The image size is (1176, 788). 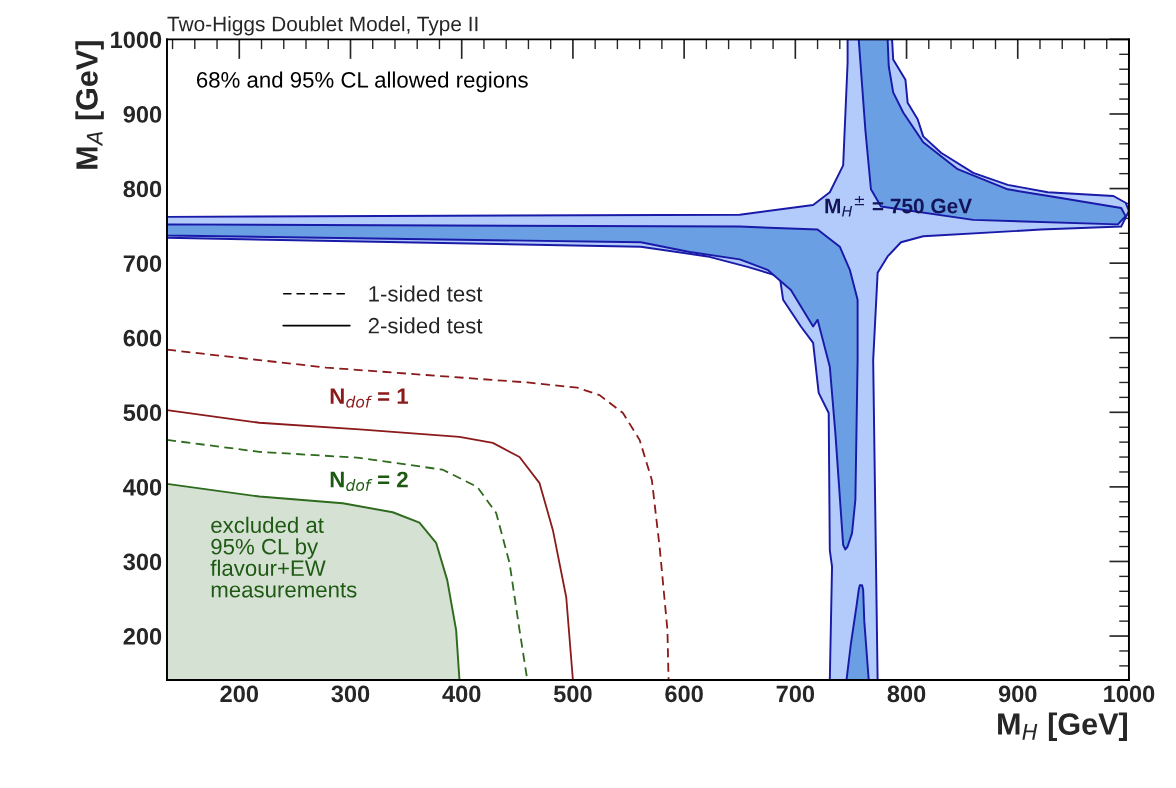 I want to click on x-tick-label: 1000, so click(x=1129, y=694).